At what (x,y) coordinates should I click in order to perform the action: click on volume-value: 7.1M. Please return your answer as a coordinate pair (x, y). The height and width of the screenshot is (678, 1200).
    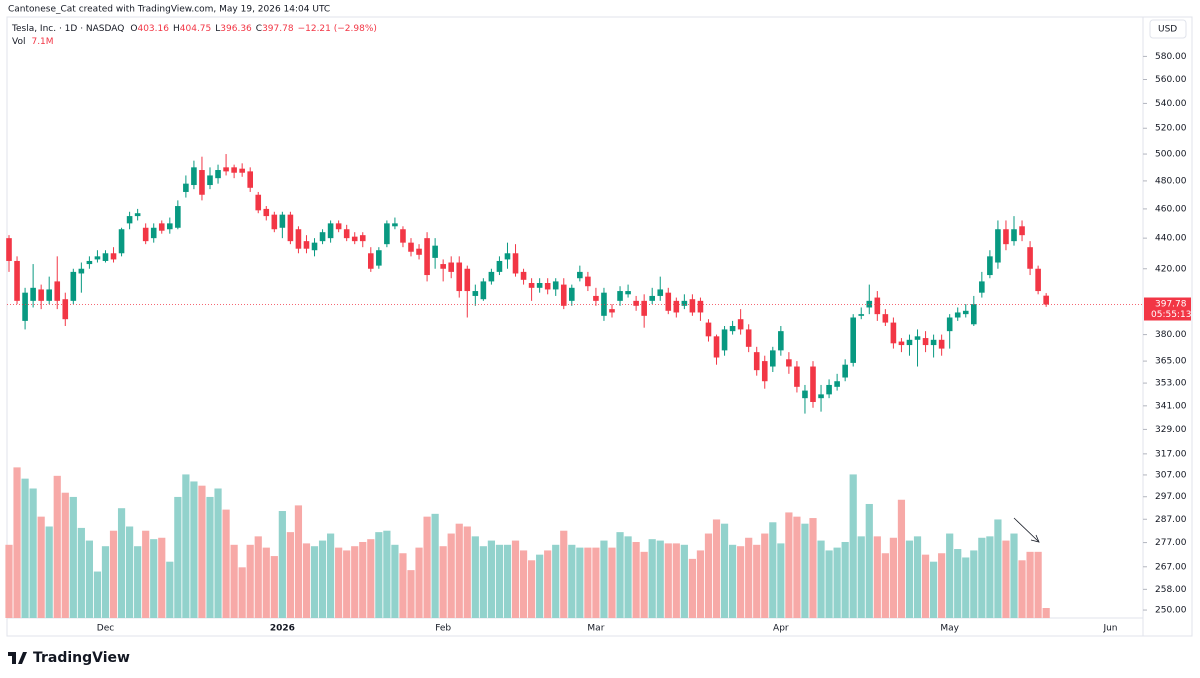
    Looking at the image, I should click on (42, 42).